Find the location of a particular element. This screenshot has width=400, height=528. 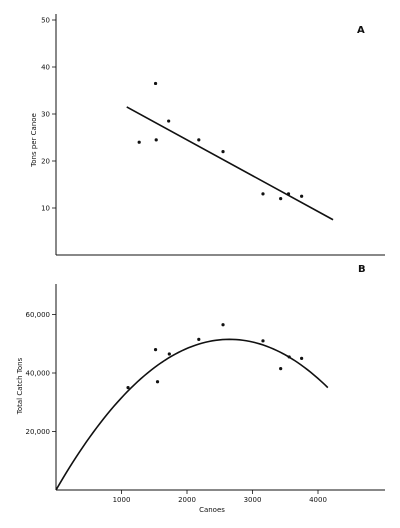

panel-b-points is located at coordinates (215, 356).